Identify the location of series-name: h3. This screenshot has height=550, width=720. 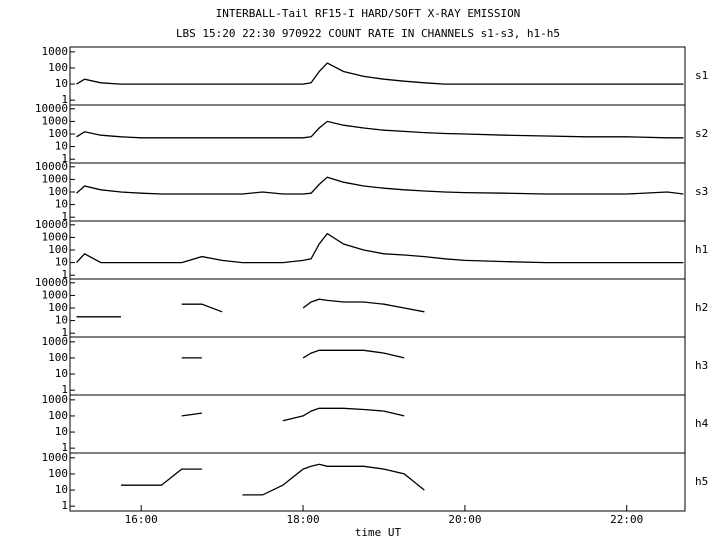
(701, 365).